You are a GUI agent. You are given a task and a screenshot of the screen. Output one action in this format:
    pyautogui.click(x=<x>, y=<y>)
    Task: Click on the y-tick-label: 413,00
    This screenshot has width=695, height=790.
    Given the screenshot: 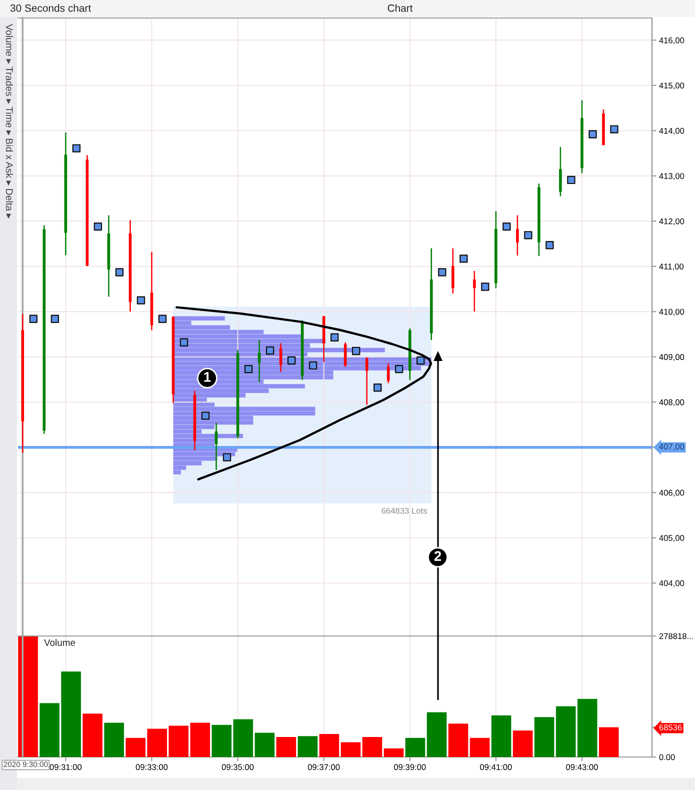 What is the action you would take?
    pyautogui.click(x=671, y=176)
    